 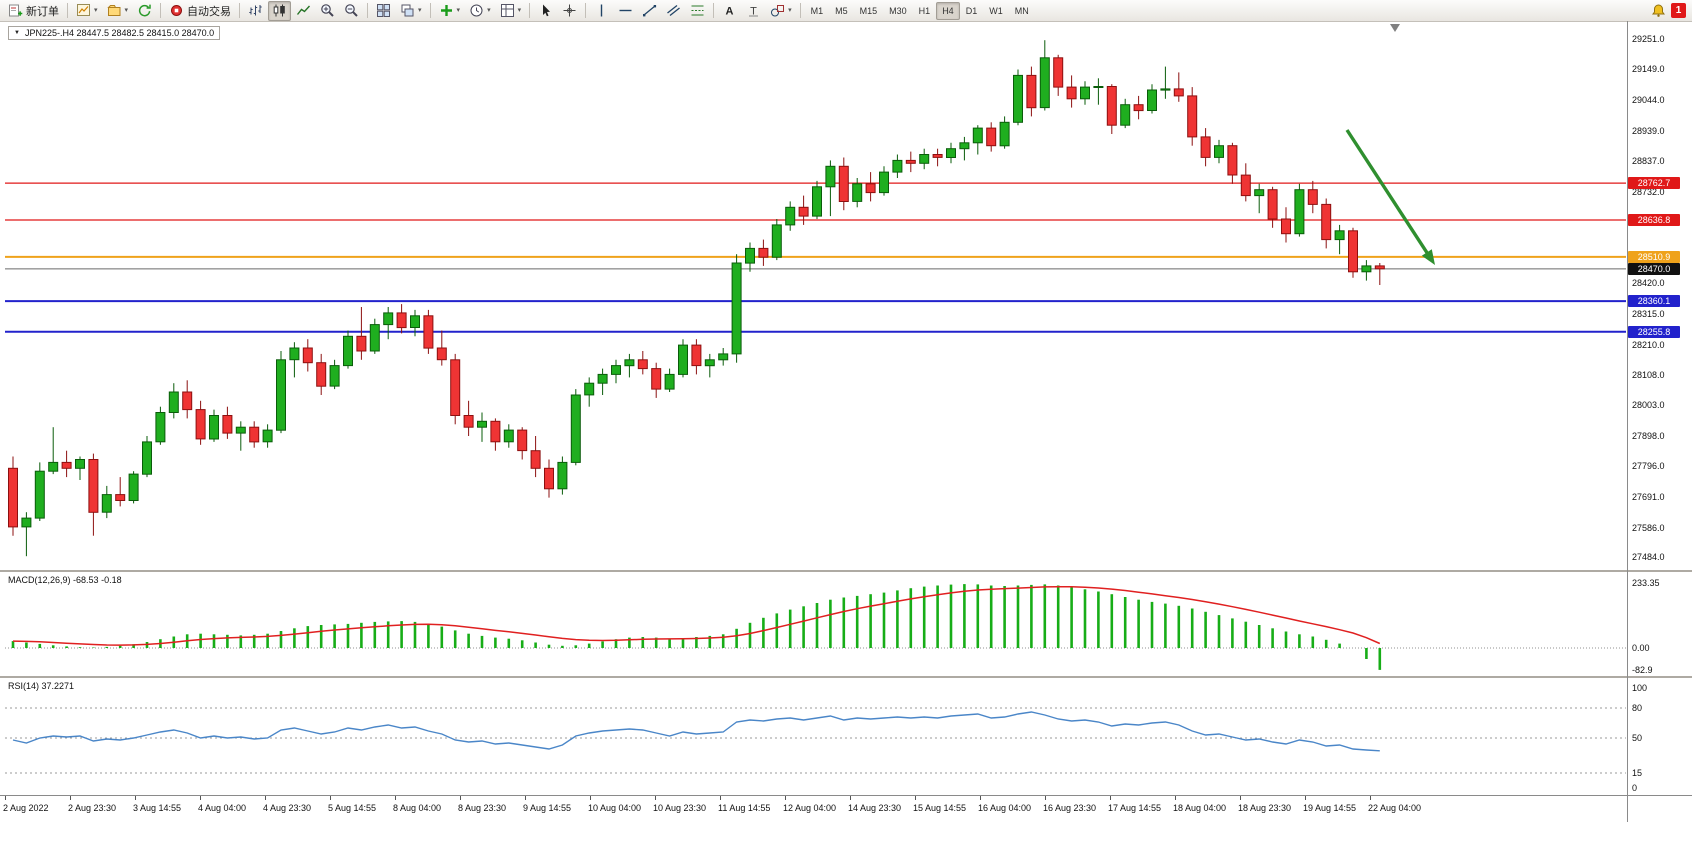 I want to click on horizontal-line-icon, so click(x=625, y=10).